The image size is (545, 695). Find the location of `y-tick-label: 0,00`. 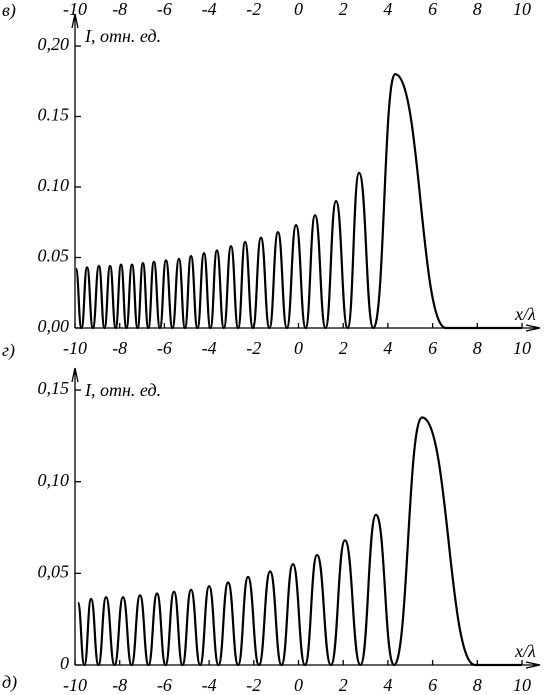

y-tick-label: 0,00 is located at coordinates (54, 326).